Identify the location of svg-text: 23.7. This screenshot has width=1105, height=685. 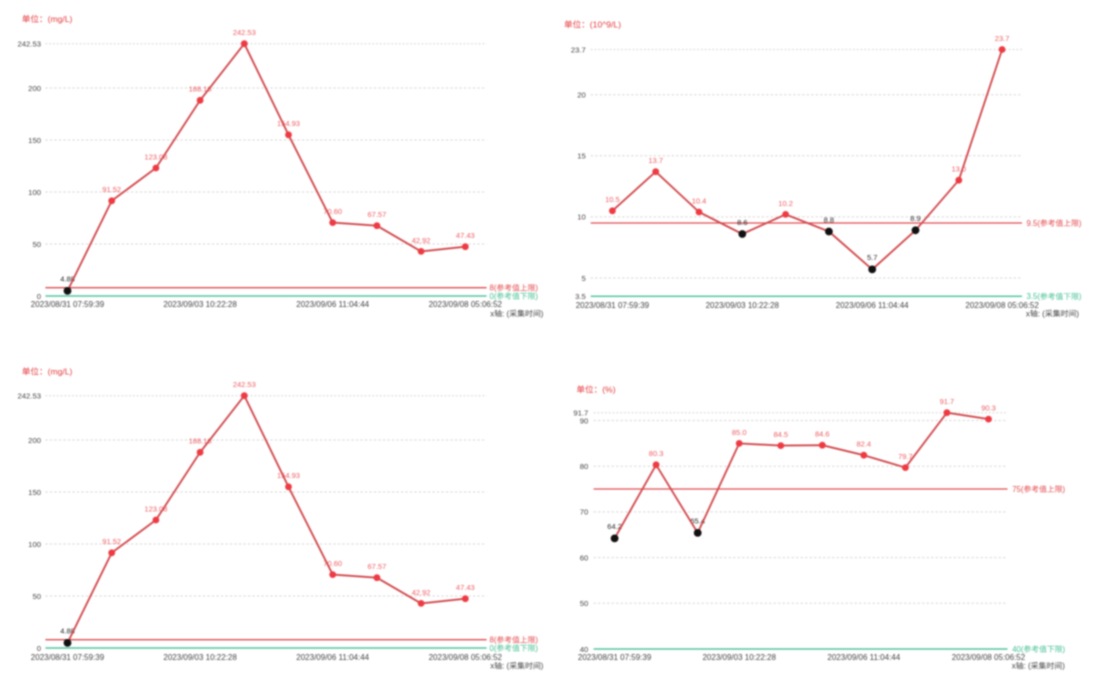
(578, 49).